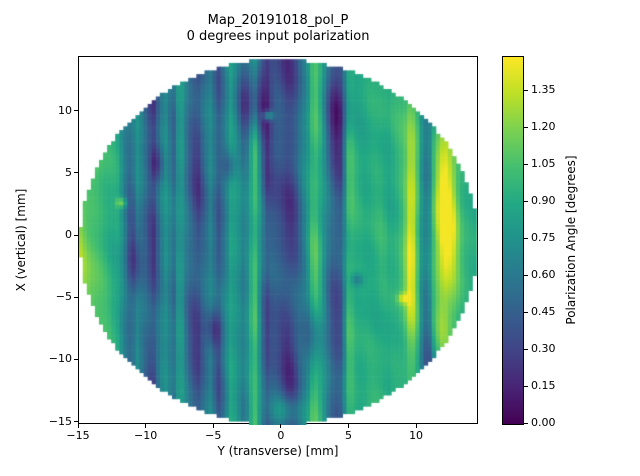 The height and width of the screenshot is (476, 640). I want to click on x-tick-label: −15, so click(78, 435).